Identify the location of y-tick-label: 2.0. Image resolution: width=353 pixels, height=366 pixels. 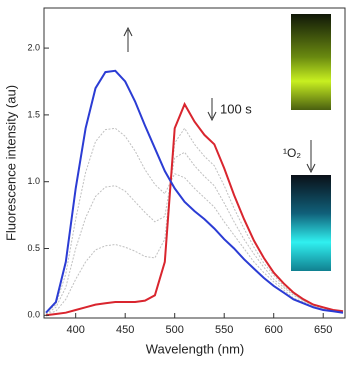
(33, 47).